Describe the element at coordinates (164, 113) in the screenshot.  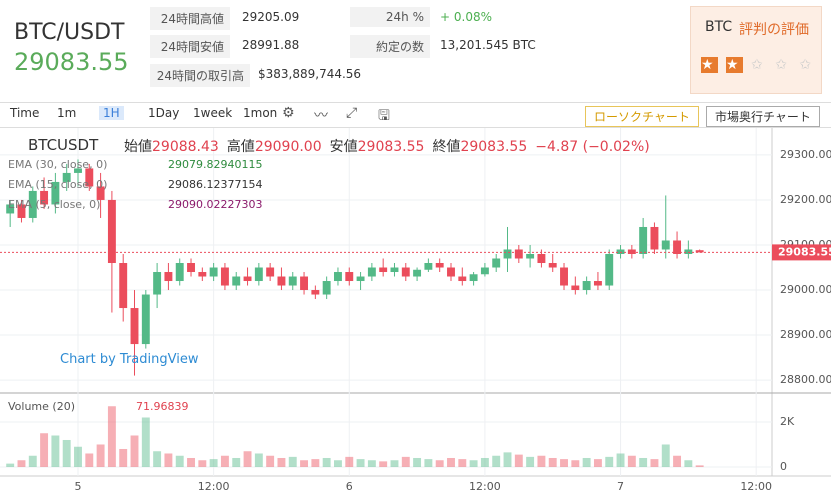
I see `interval: 1Day` at that location.